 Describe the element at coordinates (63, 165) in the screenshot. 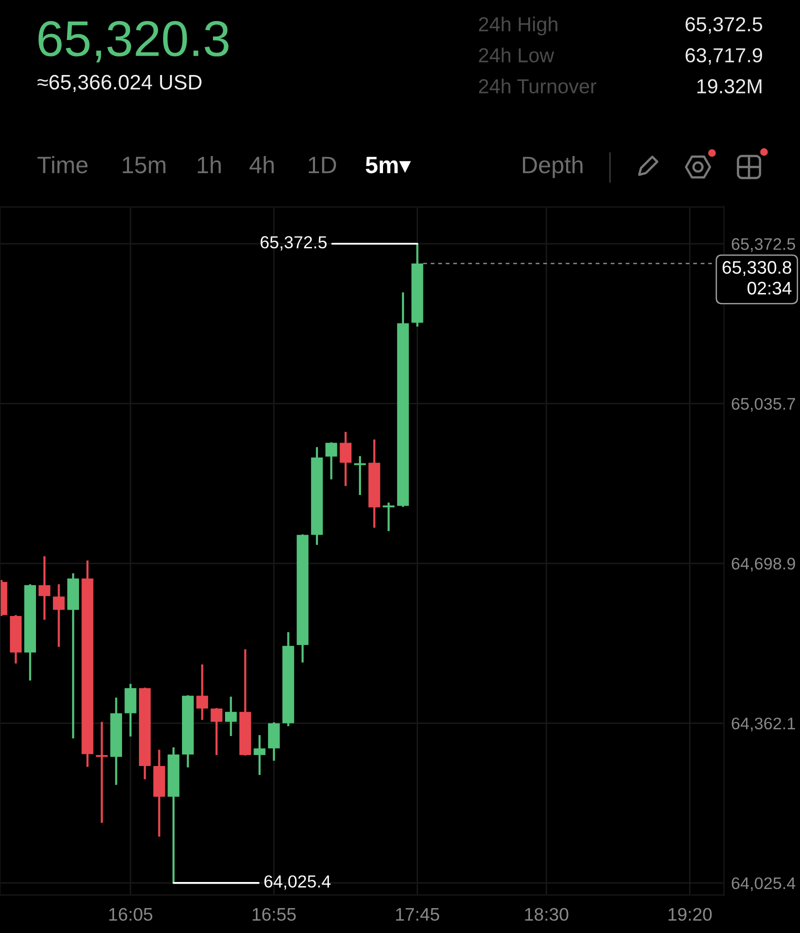

I see `text: Time` at that location.